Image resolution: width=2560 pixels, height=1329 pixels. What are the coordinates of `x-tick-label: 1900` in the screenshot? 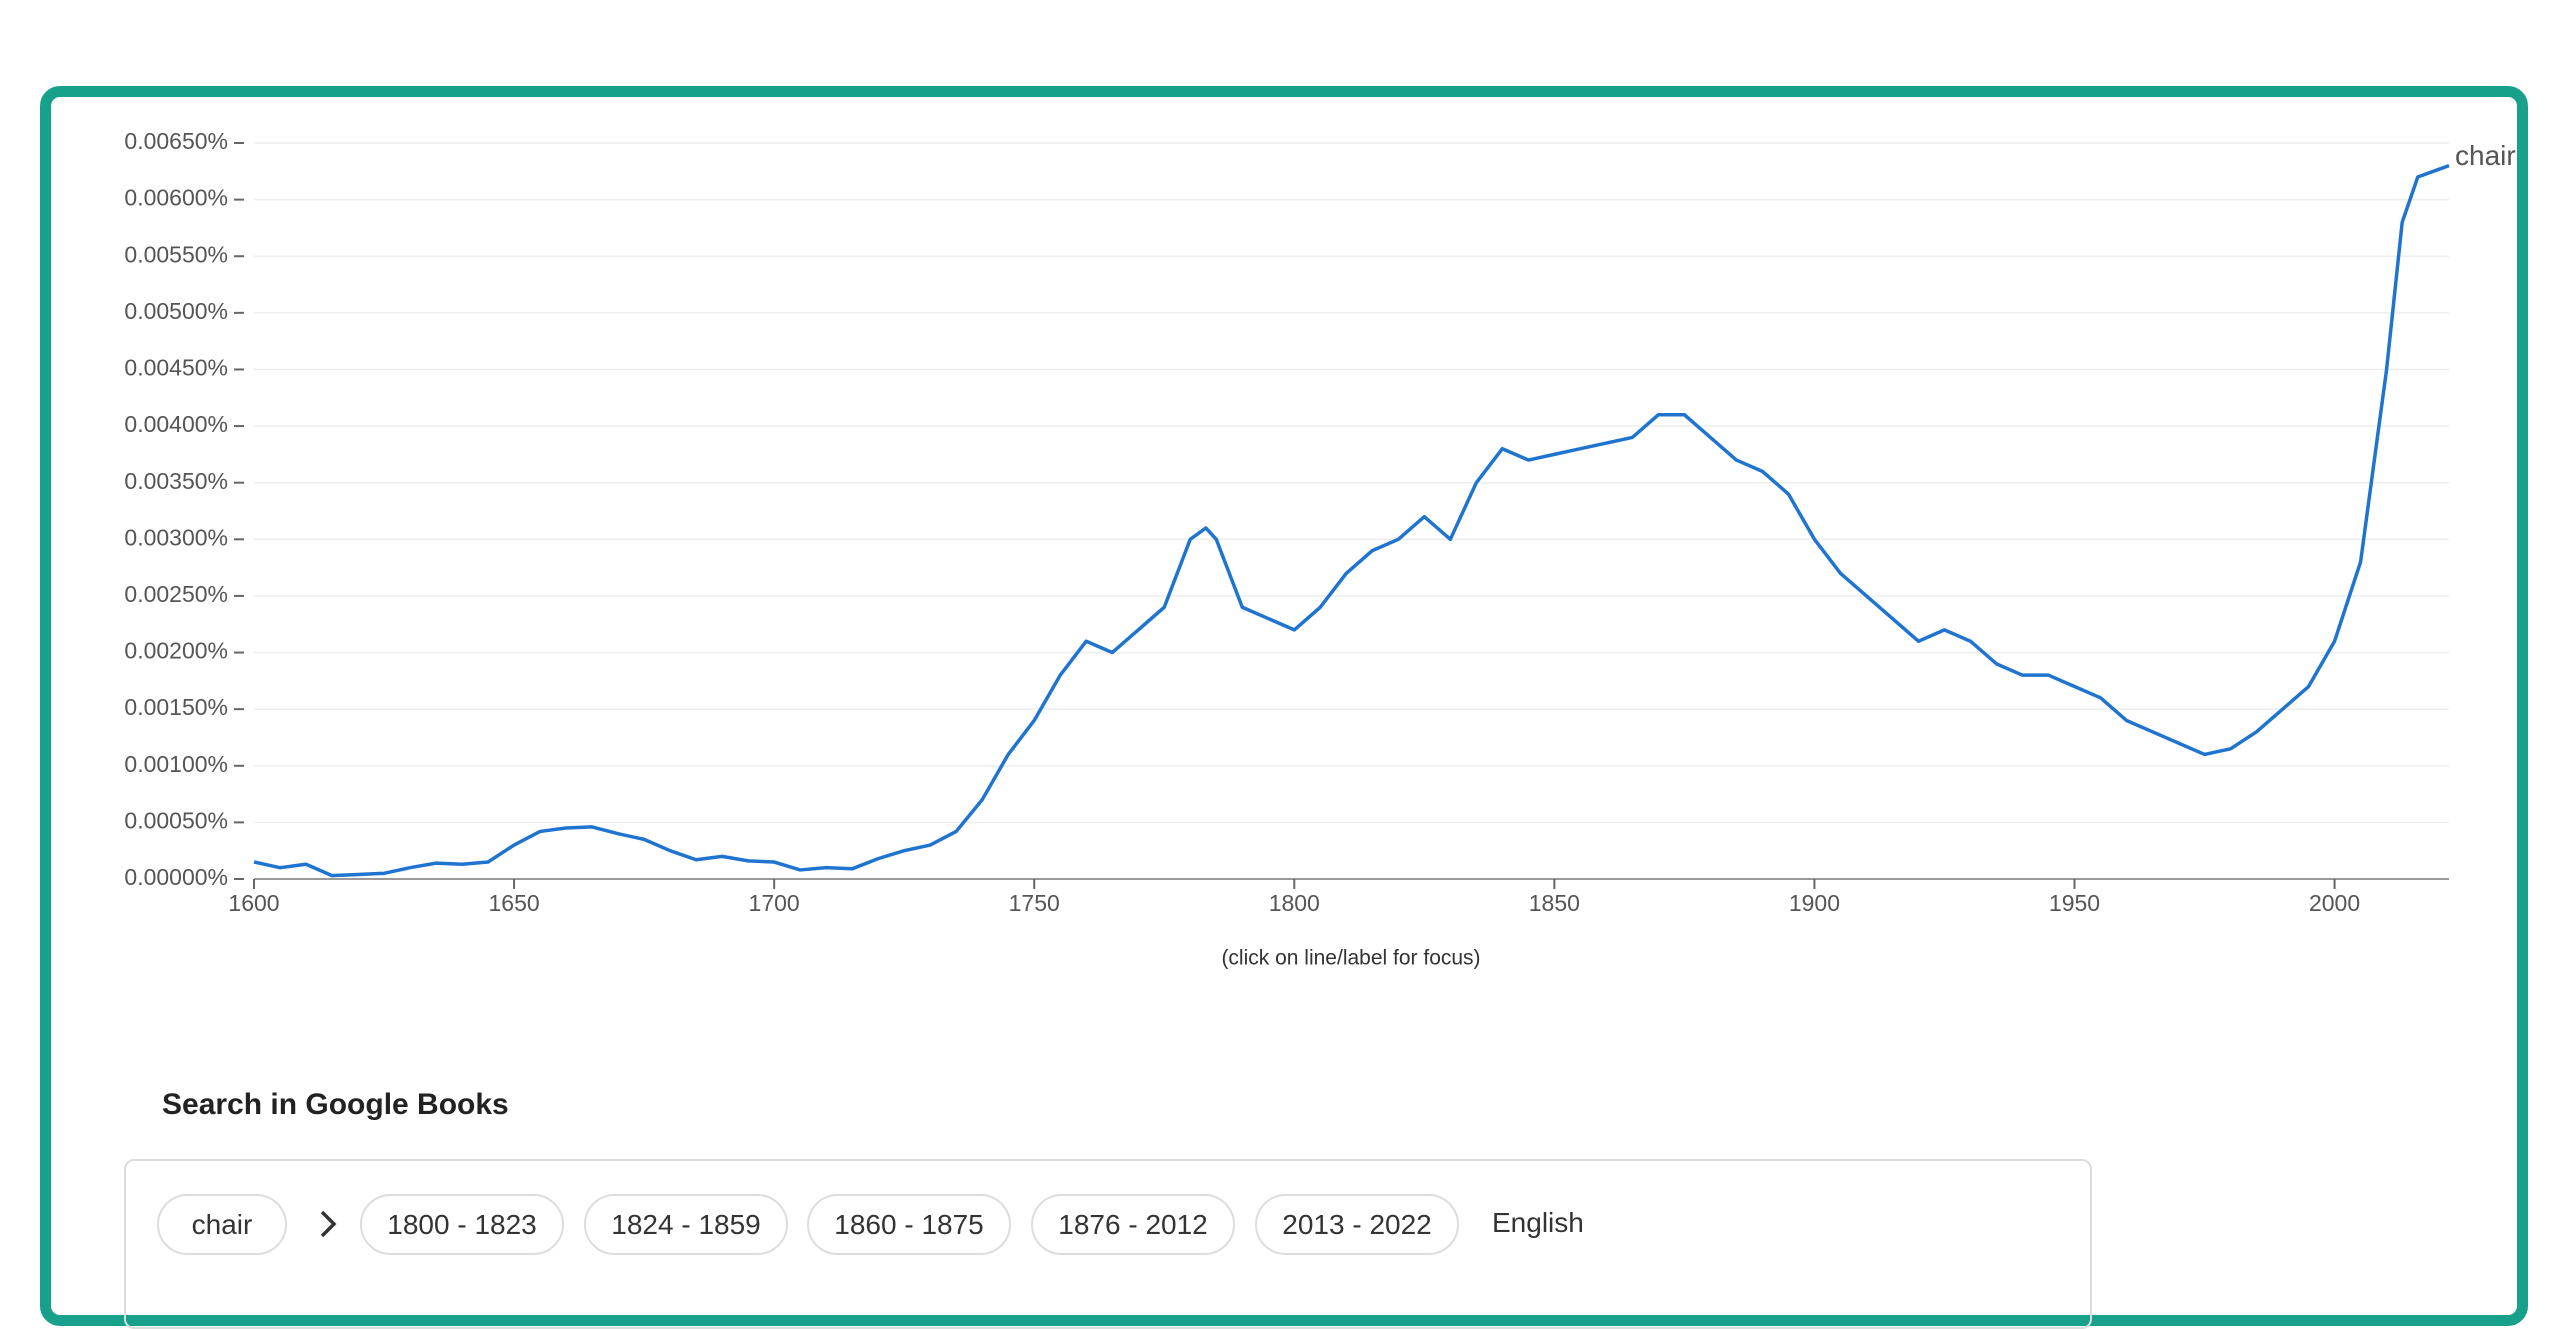 It's located at (1814, 903).